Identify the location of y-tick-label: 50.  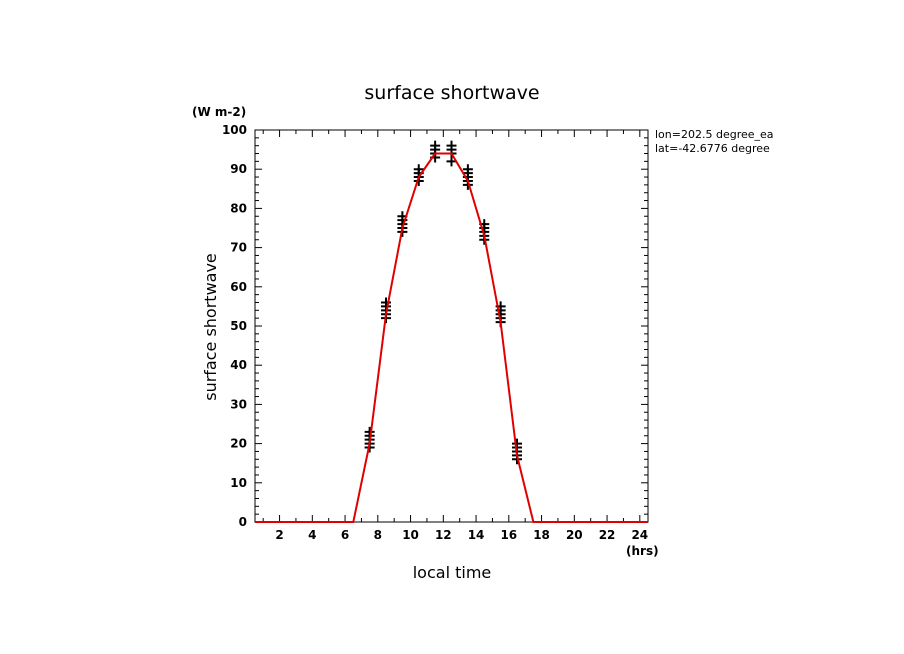
(238, 326).